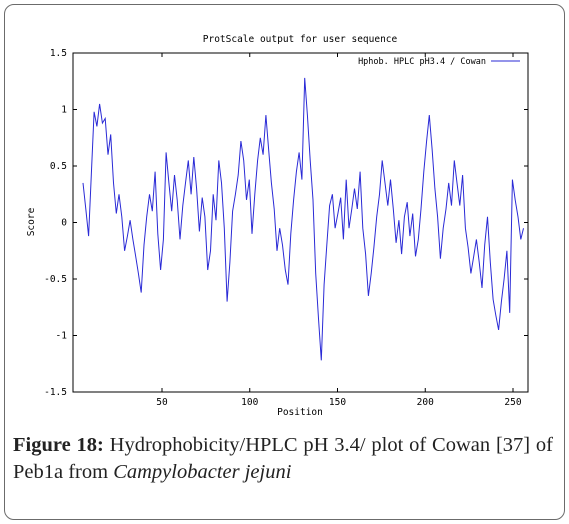 The image size is (569, 524). Describe the element at coordinates (58, 445) in the screenshot. I see `caption-label: Figure 18:` at that location.